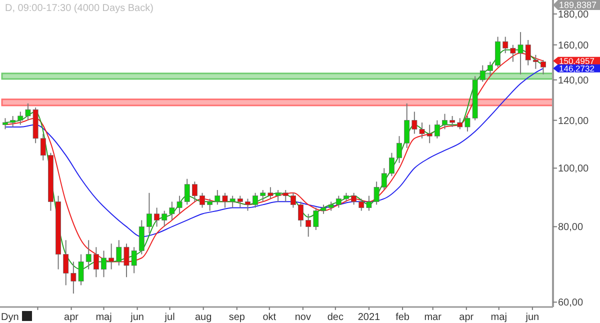 This screenshot has height=323, width=600. What do you see at coordinates (269, 317) in the screenshot?
I see `x-tick-label: okt` at bounding box center [269, 317].